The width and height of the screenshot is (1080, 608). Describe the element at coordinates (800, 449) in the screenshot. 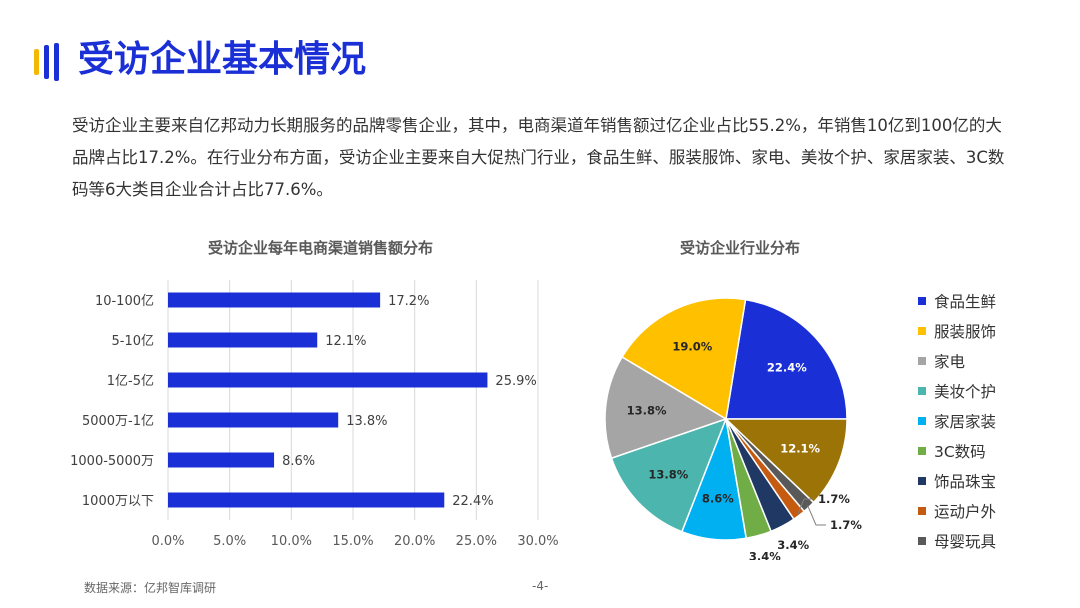

I see `pie-value-label: 12.1%` at that location.